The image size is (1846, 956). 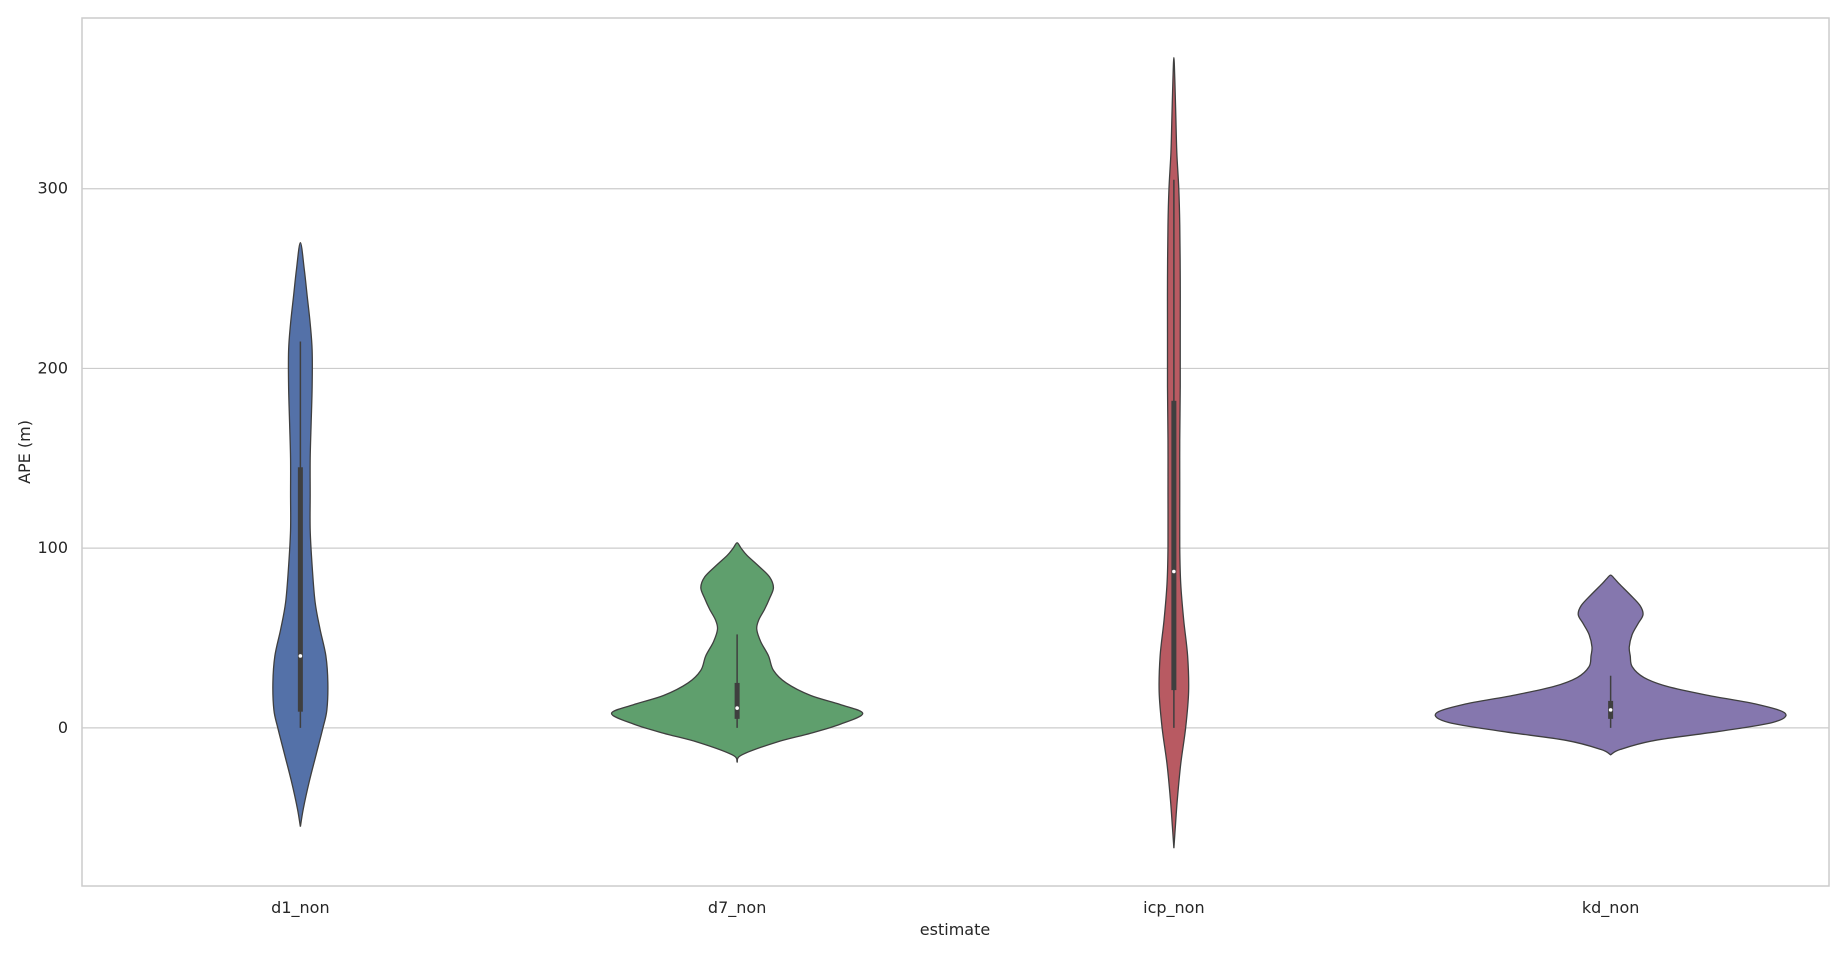 What do you see at coordinates (737, 908) in the screenshot?
I see `x-tick-label: d7_non` at bounding box center [737, 908].